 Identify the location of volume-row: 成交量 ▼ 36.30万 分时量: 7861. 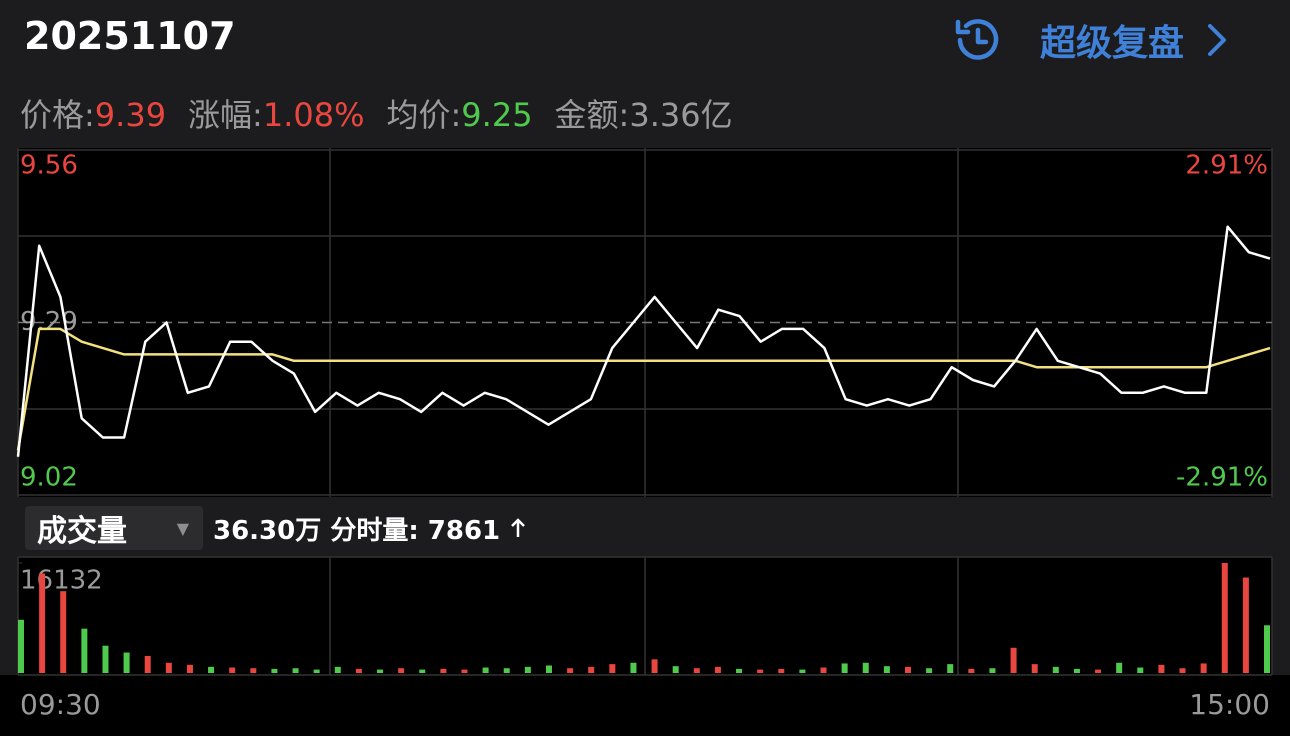
(276, 528).